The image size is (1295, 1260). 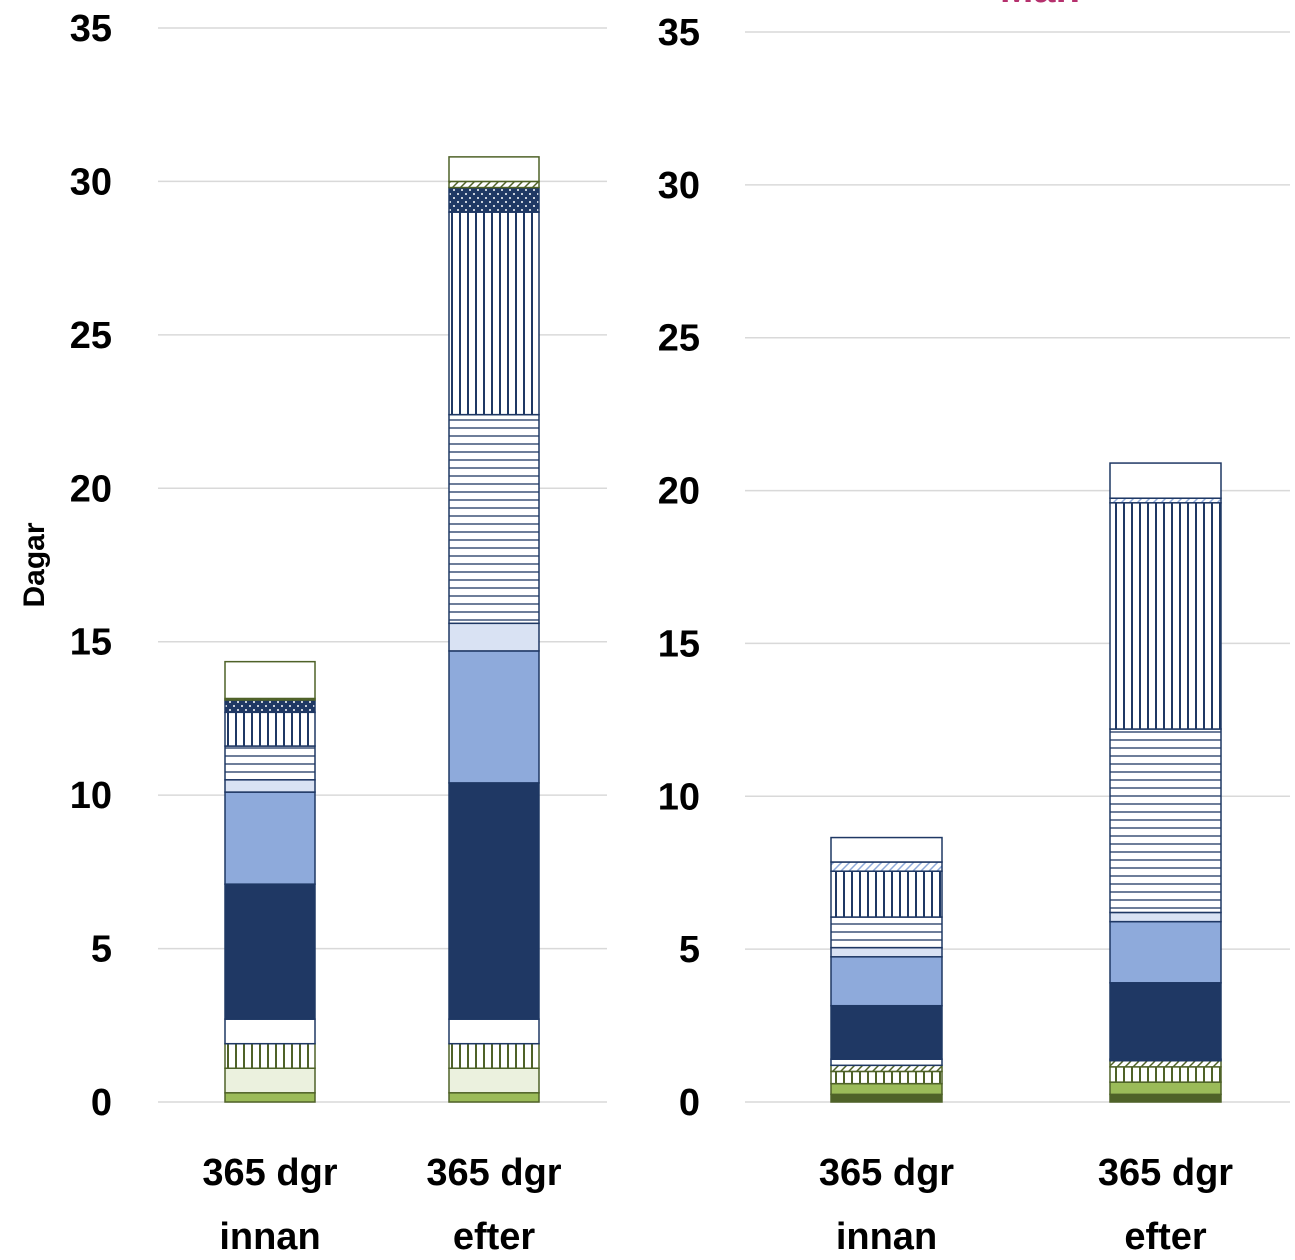 What do you see at coordinates (1040, 5) in the screenshot?
I see `chart-title: Män` at bounding box center [1040, 5].